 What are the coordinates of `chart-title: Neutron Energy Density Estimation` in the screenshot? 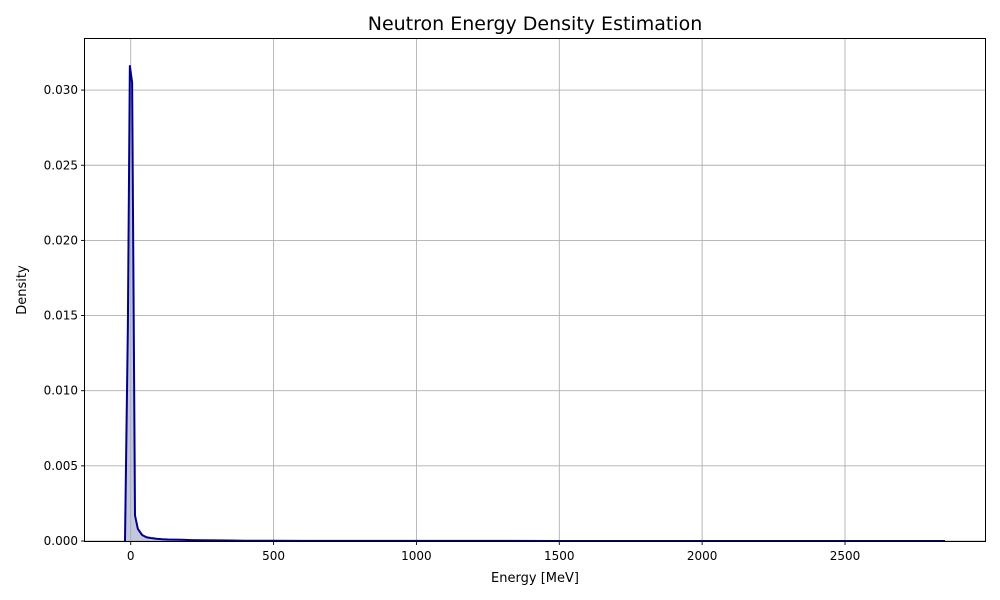 It's located at (535, 24).